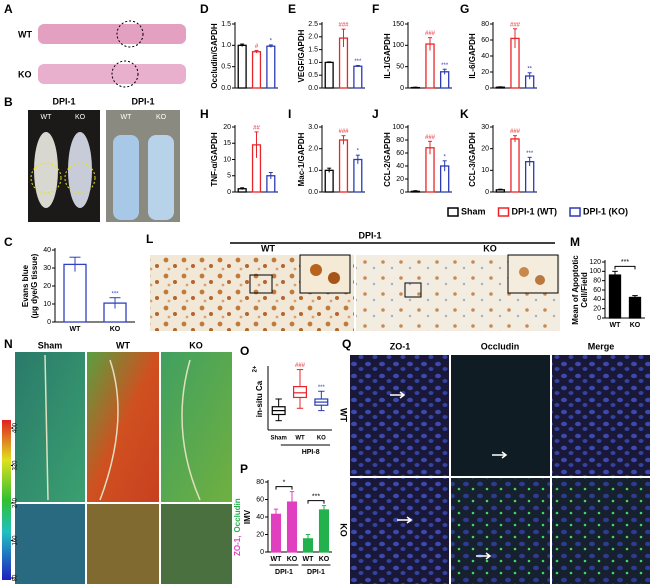  Describe the element at coordinates (313, 88) in the screenshot. I see `y-tick-label: 0.0` at that location.